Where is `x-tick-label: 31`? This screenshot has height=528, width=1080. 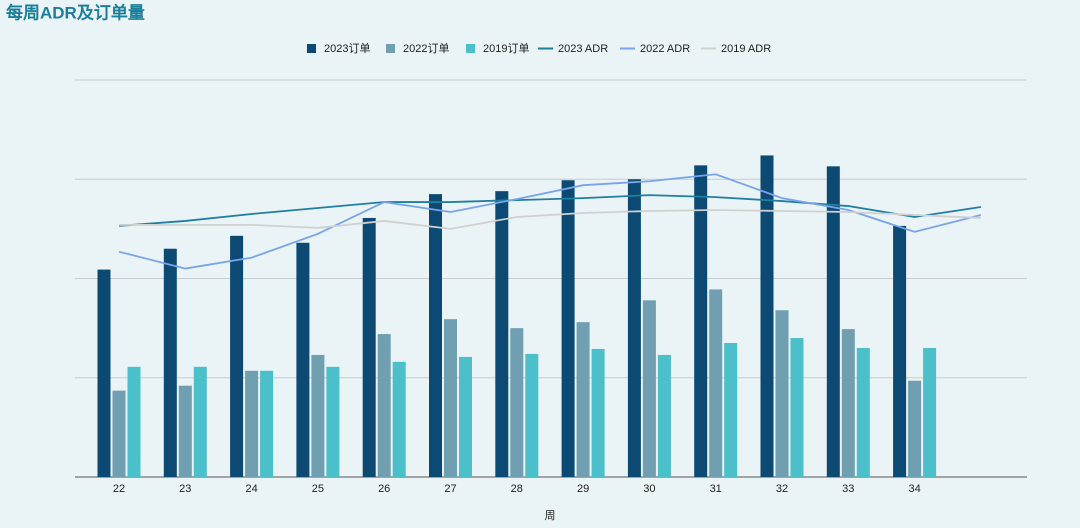 x-tick-label: 31 is located at coordinates (716, 489).